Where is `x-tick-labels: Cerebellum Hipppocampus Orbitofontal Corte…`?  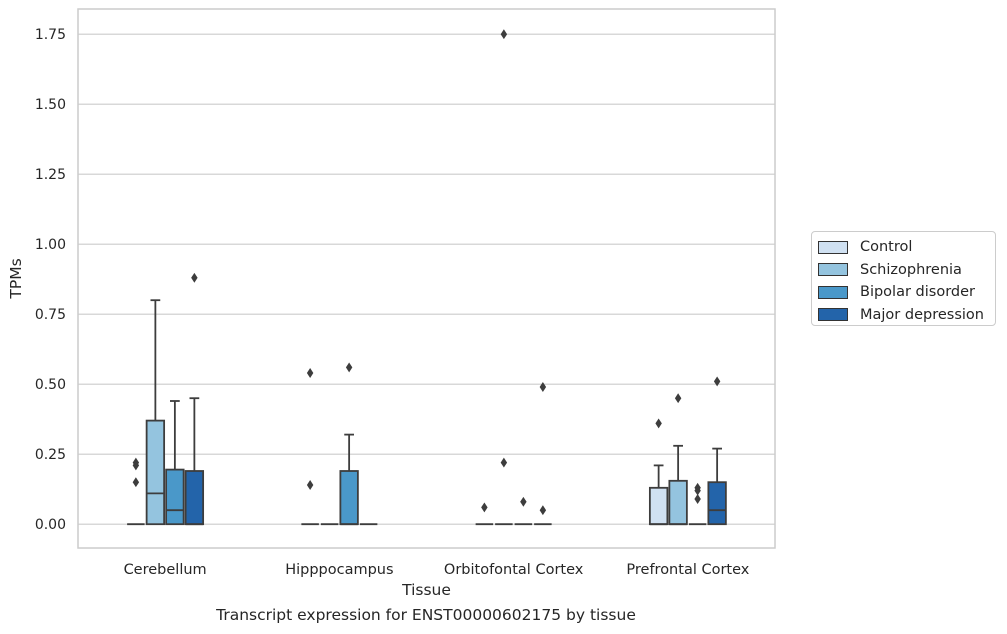 x-tick-labels: Cerebellum Hipppocampus Orbitofontal Corte… is located at coordinates (437, 570).